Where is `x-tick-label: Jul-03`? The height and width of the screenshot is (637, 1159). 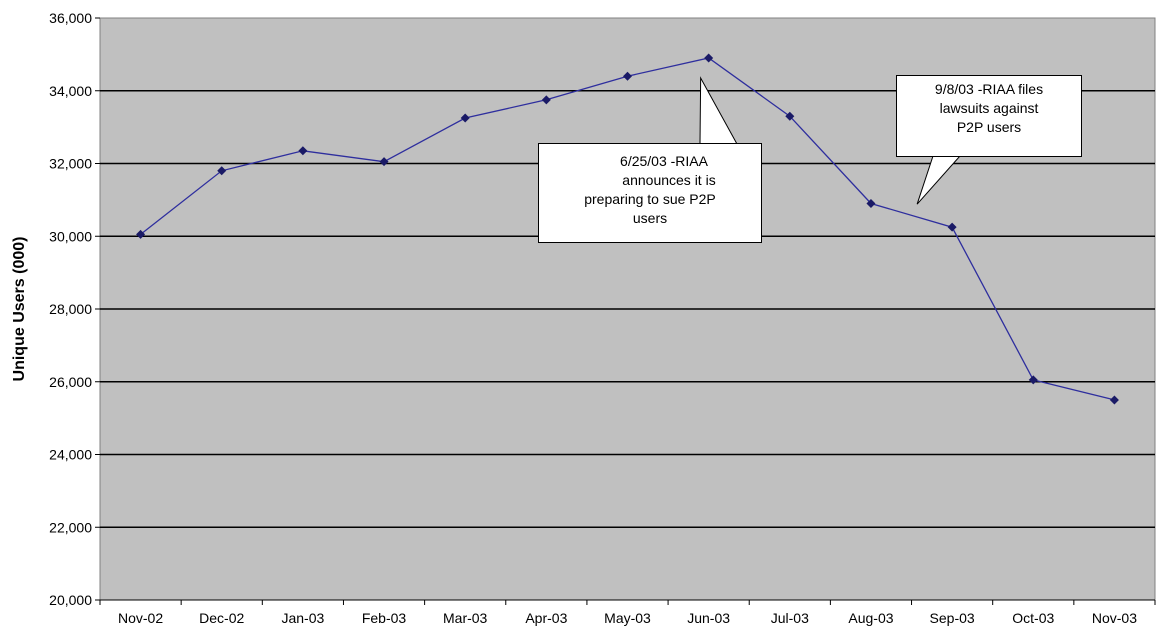
x-tick-label: Jul-03 is located at coordinates (790, 618).